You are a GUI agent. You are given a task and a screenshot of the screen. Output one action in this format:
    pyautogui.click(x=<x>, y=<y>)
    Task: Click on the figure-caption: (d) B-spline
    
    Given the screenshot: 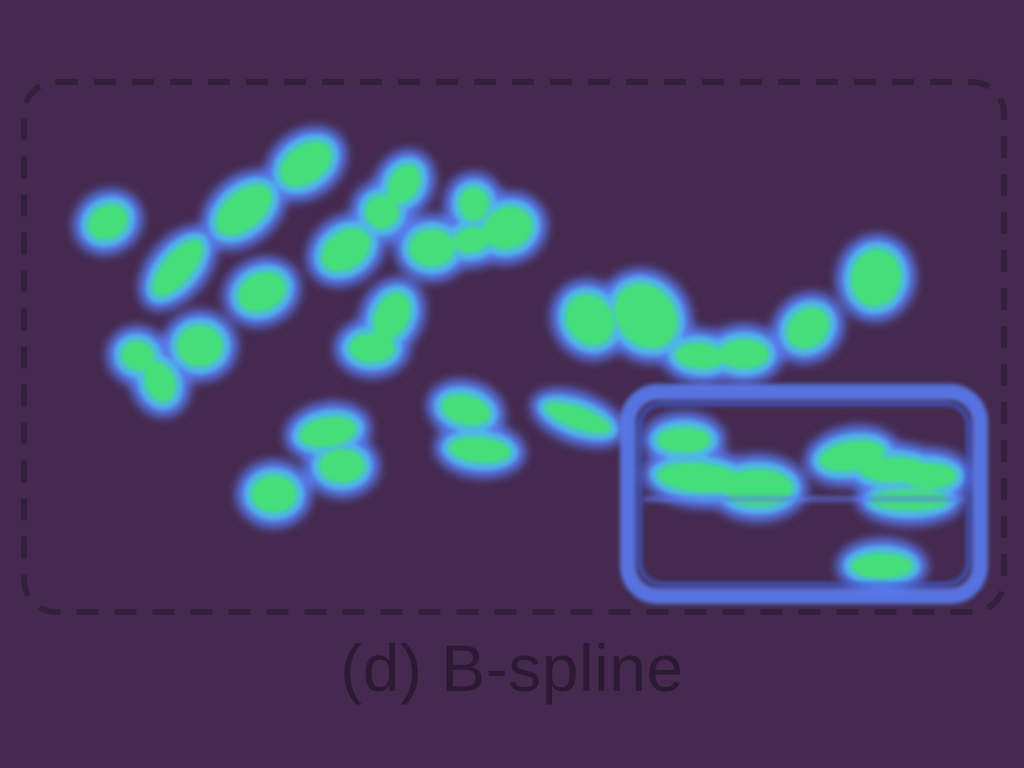 What is the action you would take?
    pyautogui.click(x=512, y=668)
    